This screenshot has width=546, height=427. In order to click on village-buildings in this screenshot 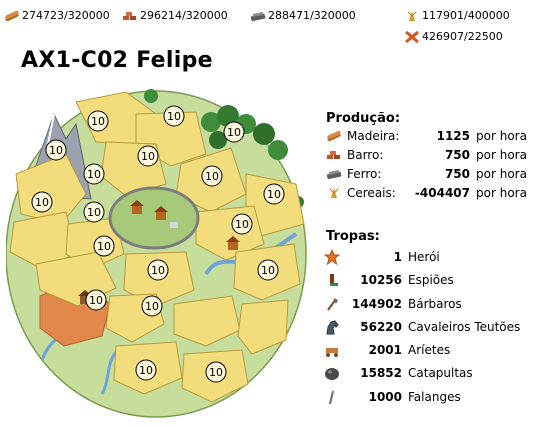, I will do `click(159, 252)`.